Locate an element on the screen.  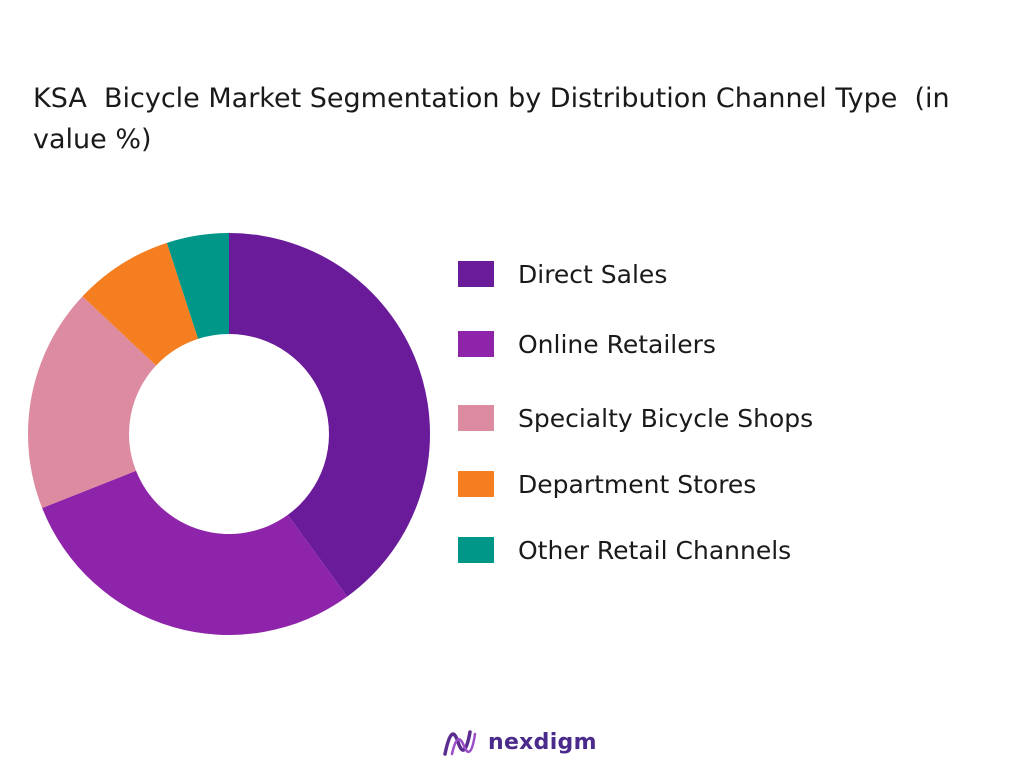
legend-item-department-stores: Department Stores is located at coordinates (607, 484).